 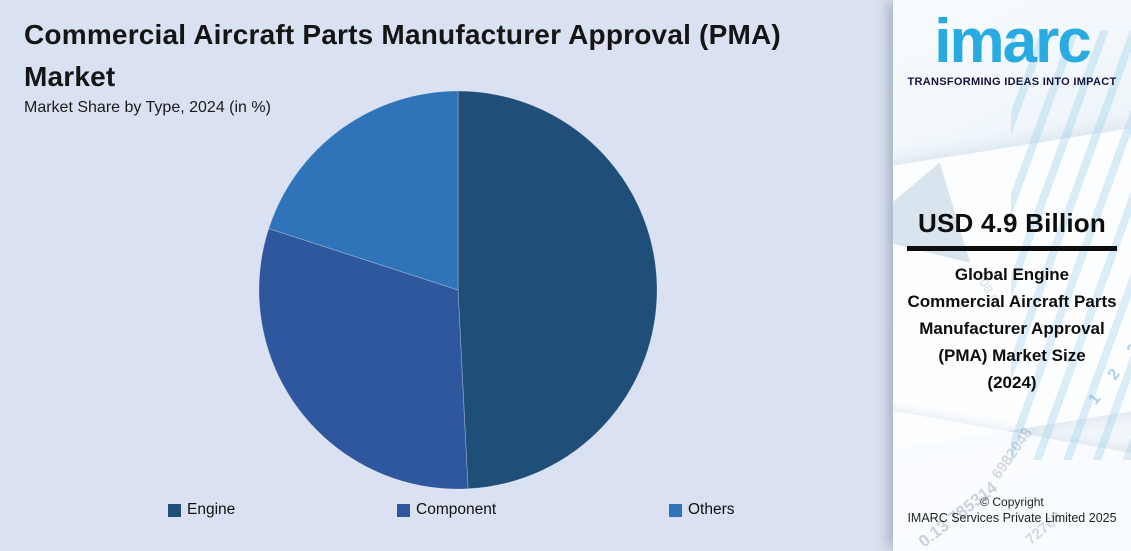 What do you see at coordinates (363, 190) in the screenshot?
I see `pie-slice-others` at bounding box center [363, 190].